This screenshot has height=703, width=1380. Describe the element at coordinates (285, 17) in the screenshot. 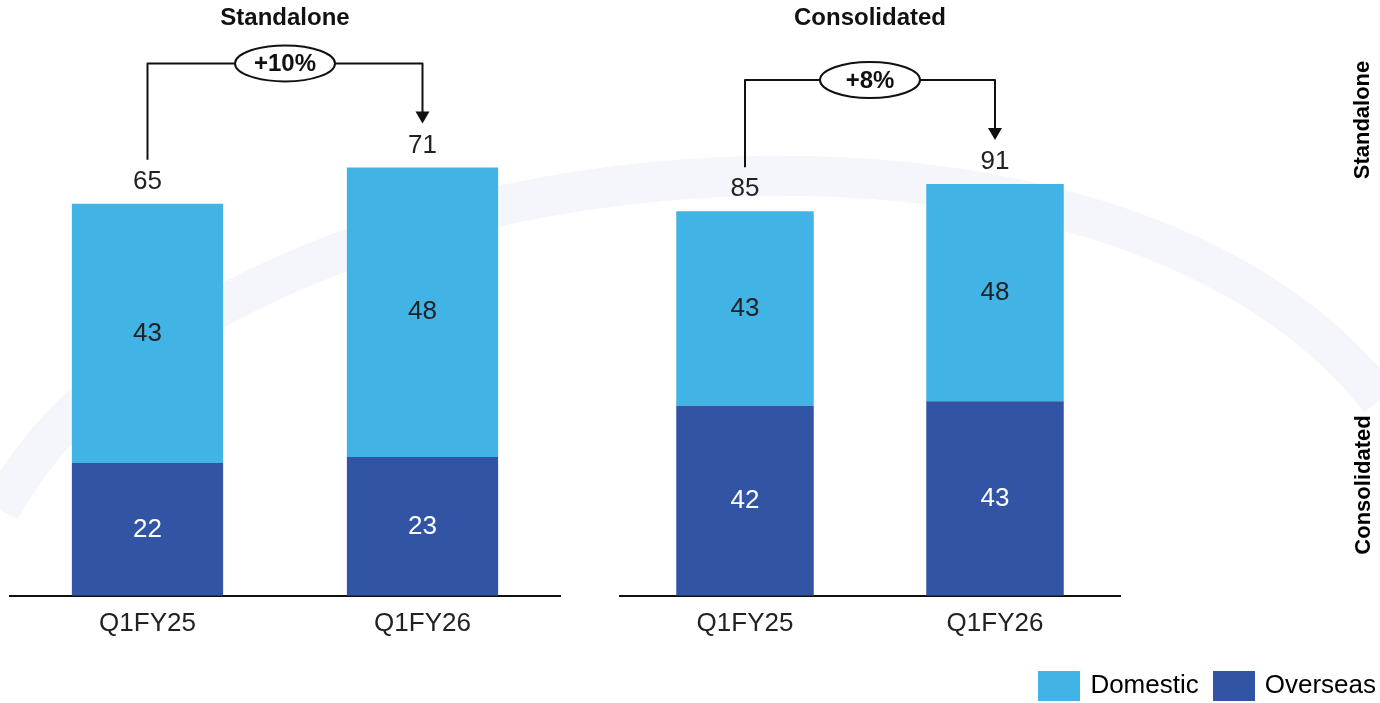

I see `chart-title: Standalone` at that location.